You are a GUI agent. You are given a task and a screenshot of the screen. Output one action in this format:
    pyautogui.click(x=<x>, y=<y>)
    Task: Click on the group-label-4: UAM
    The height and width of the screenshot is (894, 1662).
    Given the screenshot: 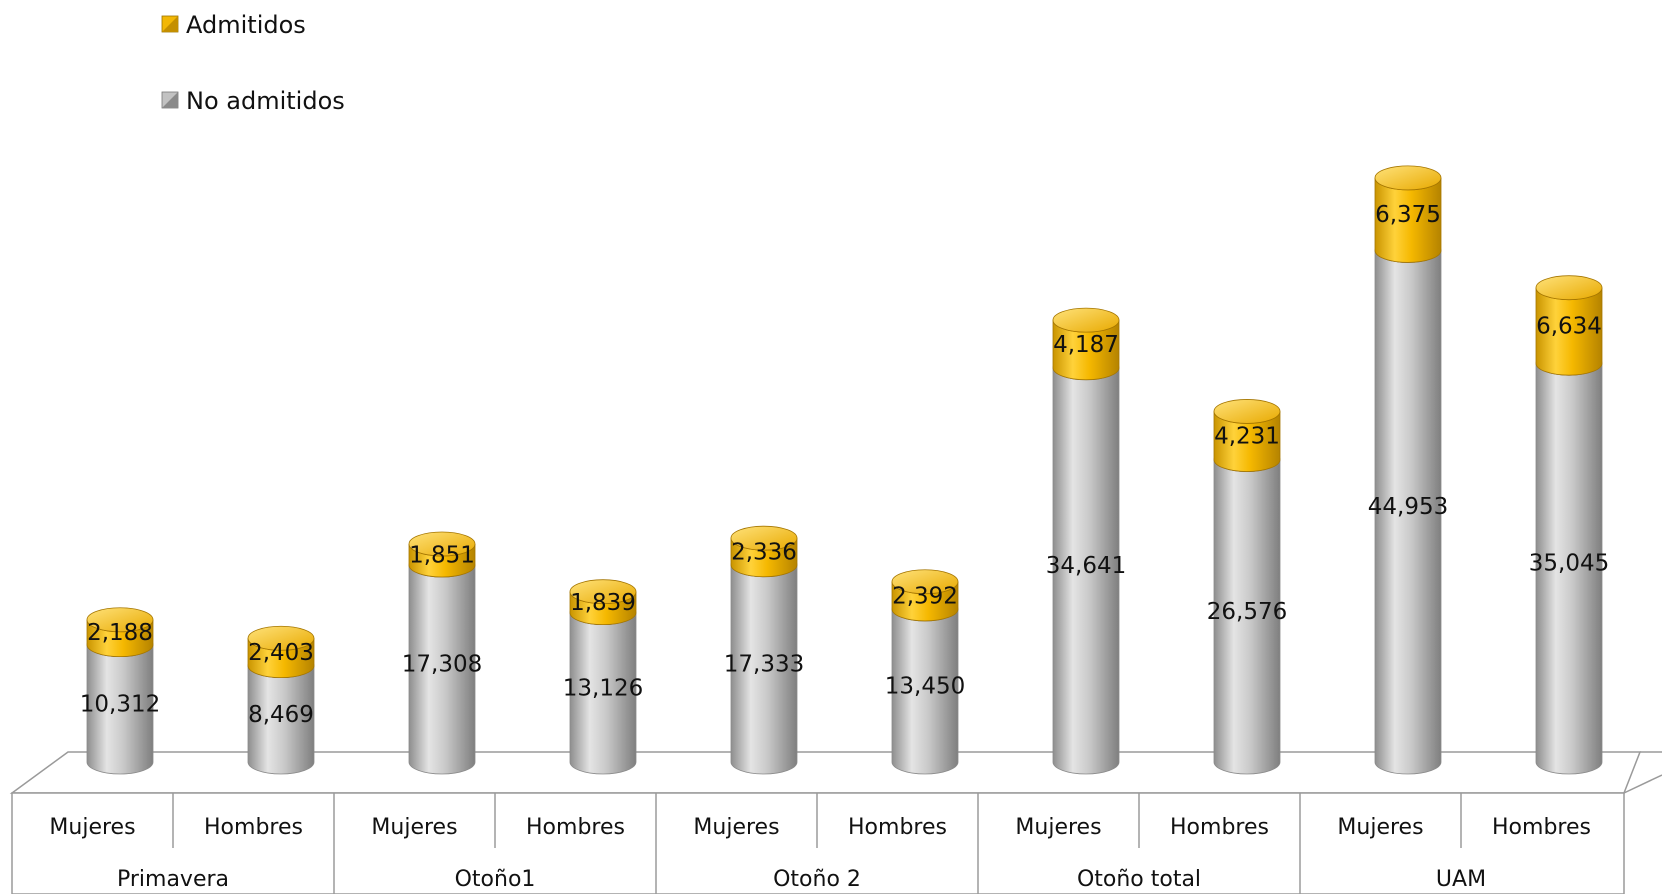 What is the action you would take?
    pyautogui.click(x=1461, y=879)
    